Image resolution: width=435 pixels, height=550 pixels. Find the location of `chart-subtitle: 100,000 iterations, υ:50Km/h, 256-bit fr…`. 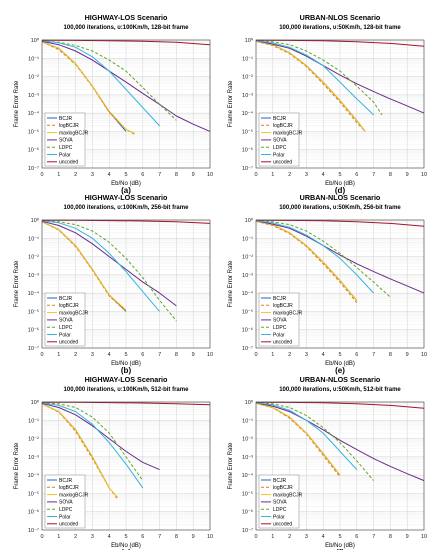

chart-subtitle: 100,000 iterations, υ:50Km/h, 256-bit fr… is located at coordinates (340, 208).